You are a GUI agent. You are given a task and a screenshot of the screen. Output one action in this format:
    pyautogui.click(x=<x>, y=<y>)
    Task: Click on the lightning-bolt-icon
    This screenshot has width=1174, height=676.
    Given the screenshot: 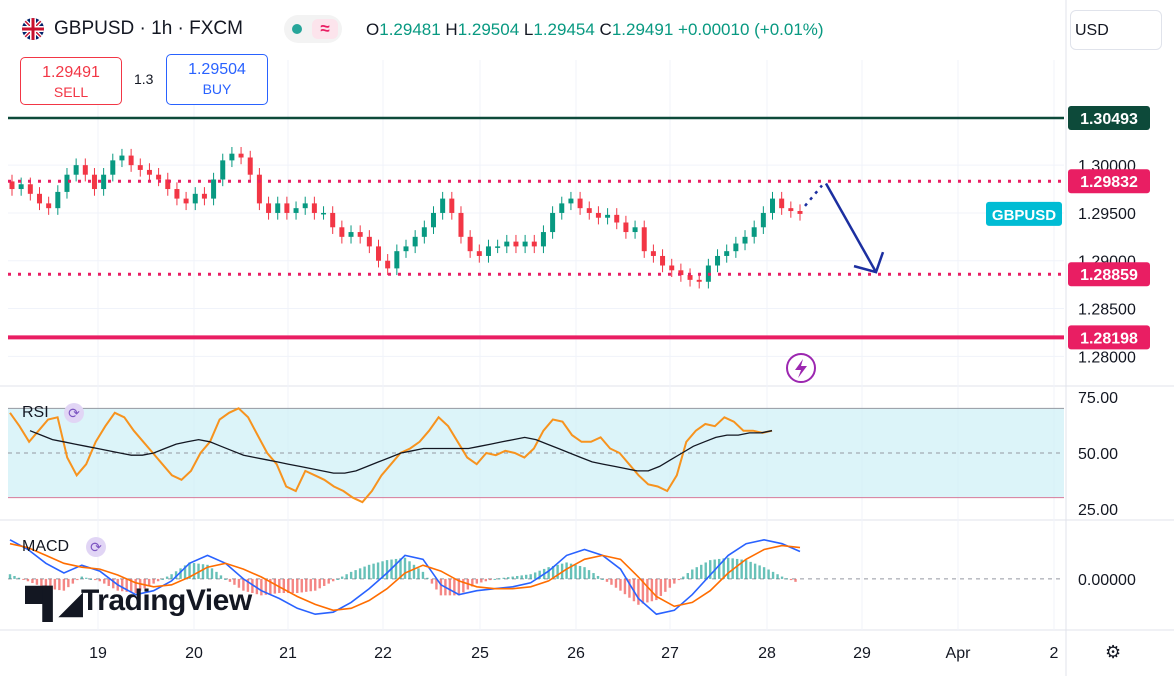 What is the action you would take?
    pyautogui.click(x=801, y=368)
    